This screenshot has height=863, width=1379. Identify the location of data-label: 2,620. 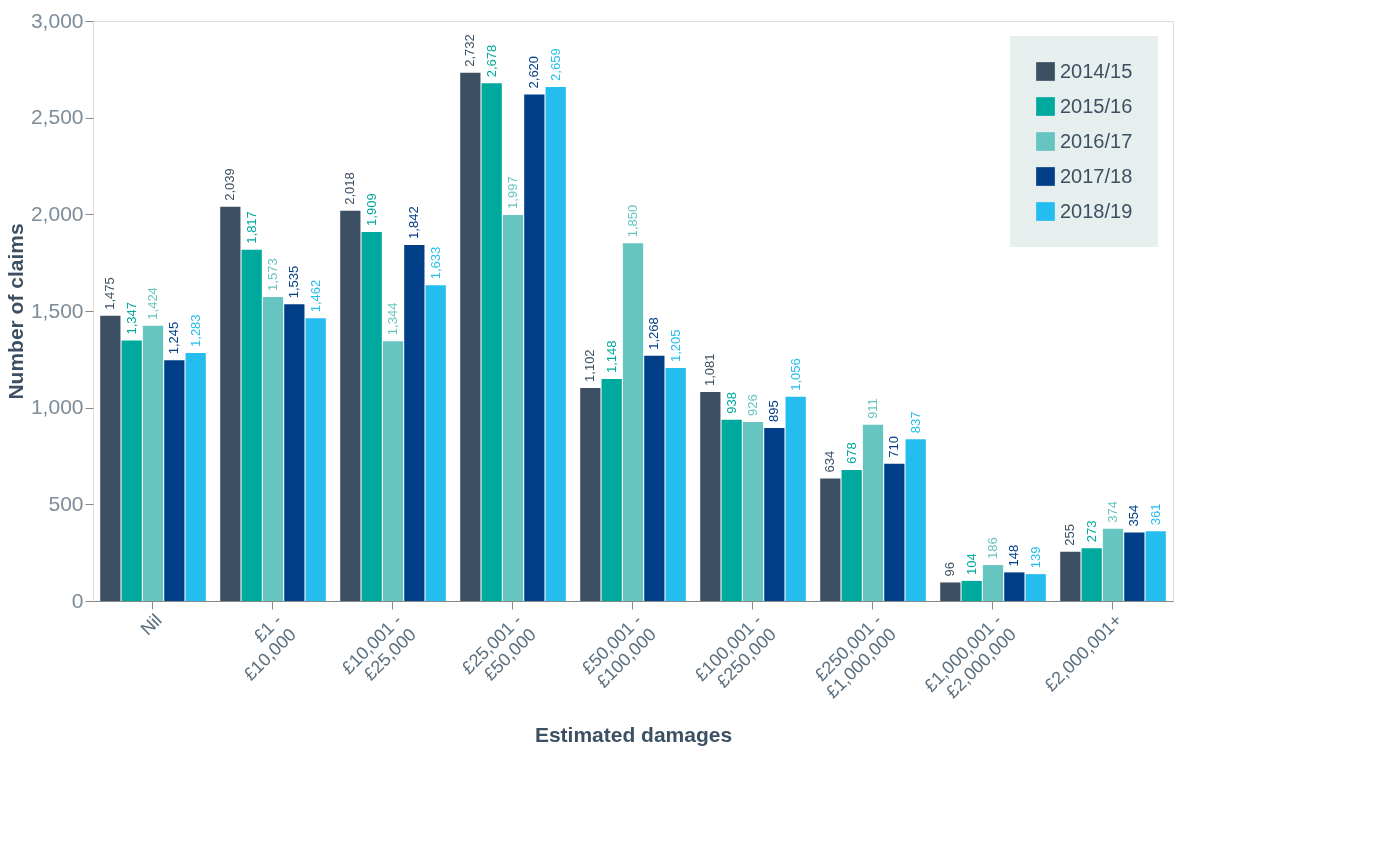
(534, 72).